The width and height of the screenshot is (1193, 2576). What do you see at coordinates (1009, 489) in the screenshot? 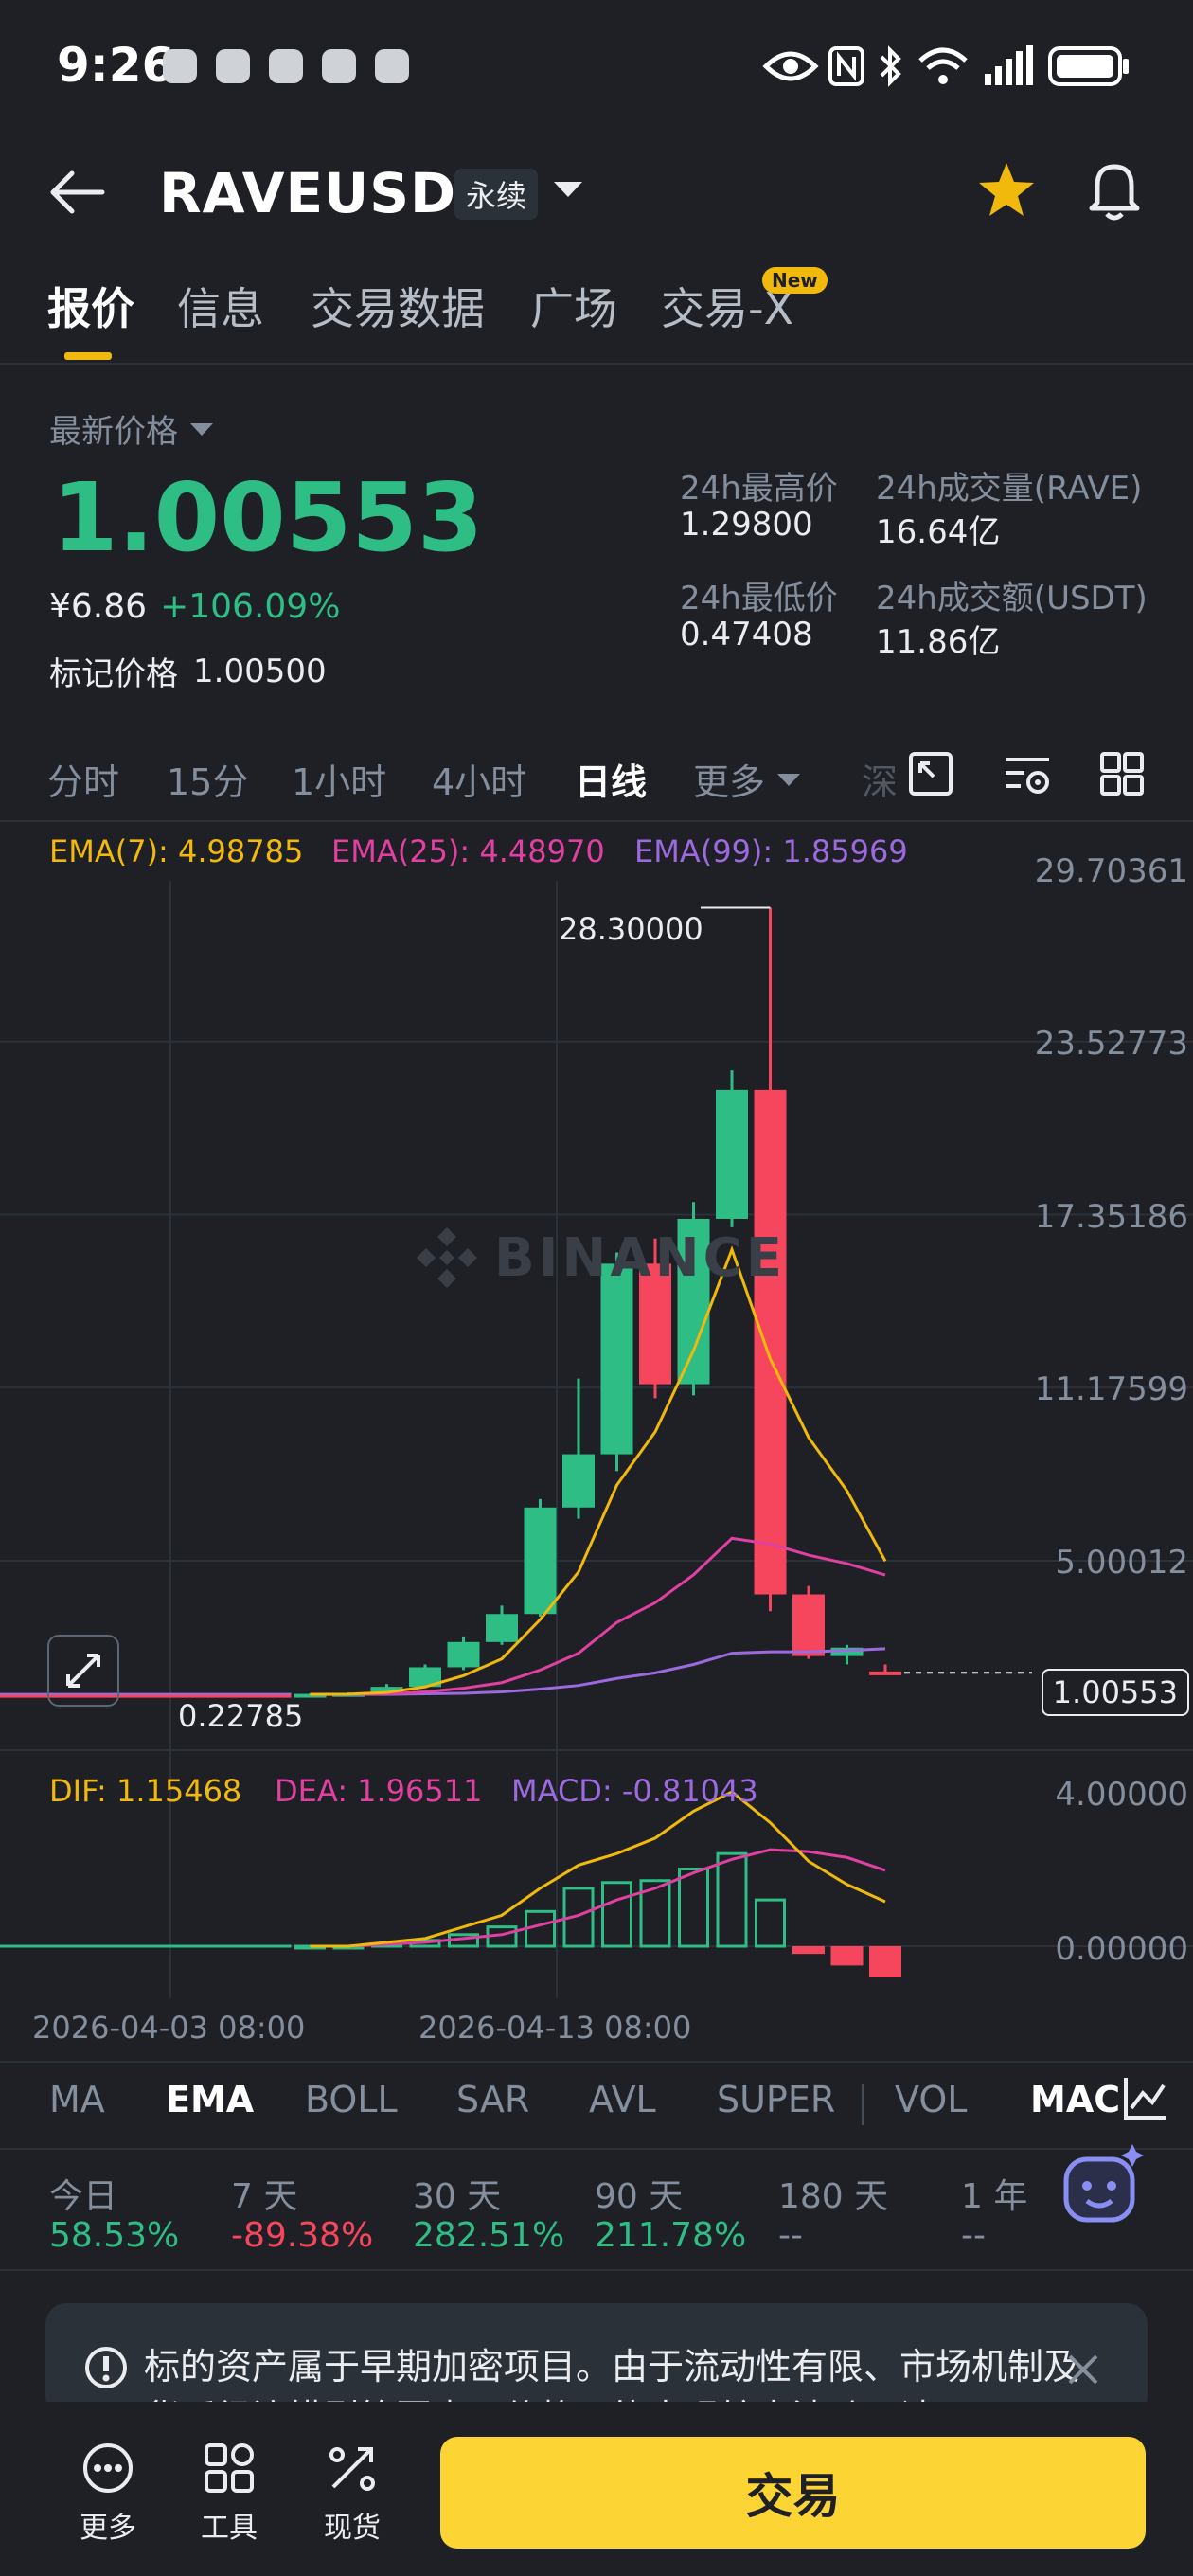
I see `volume-label: 24h成交量(RAVE)` at bounding box center [1009, 489].